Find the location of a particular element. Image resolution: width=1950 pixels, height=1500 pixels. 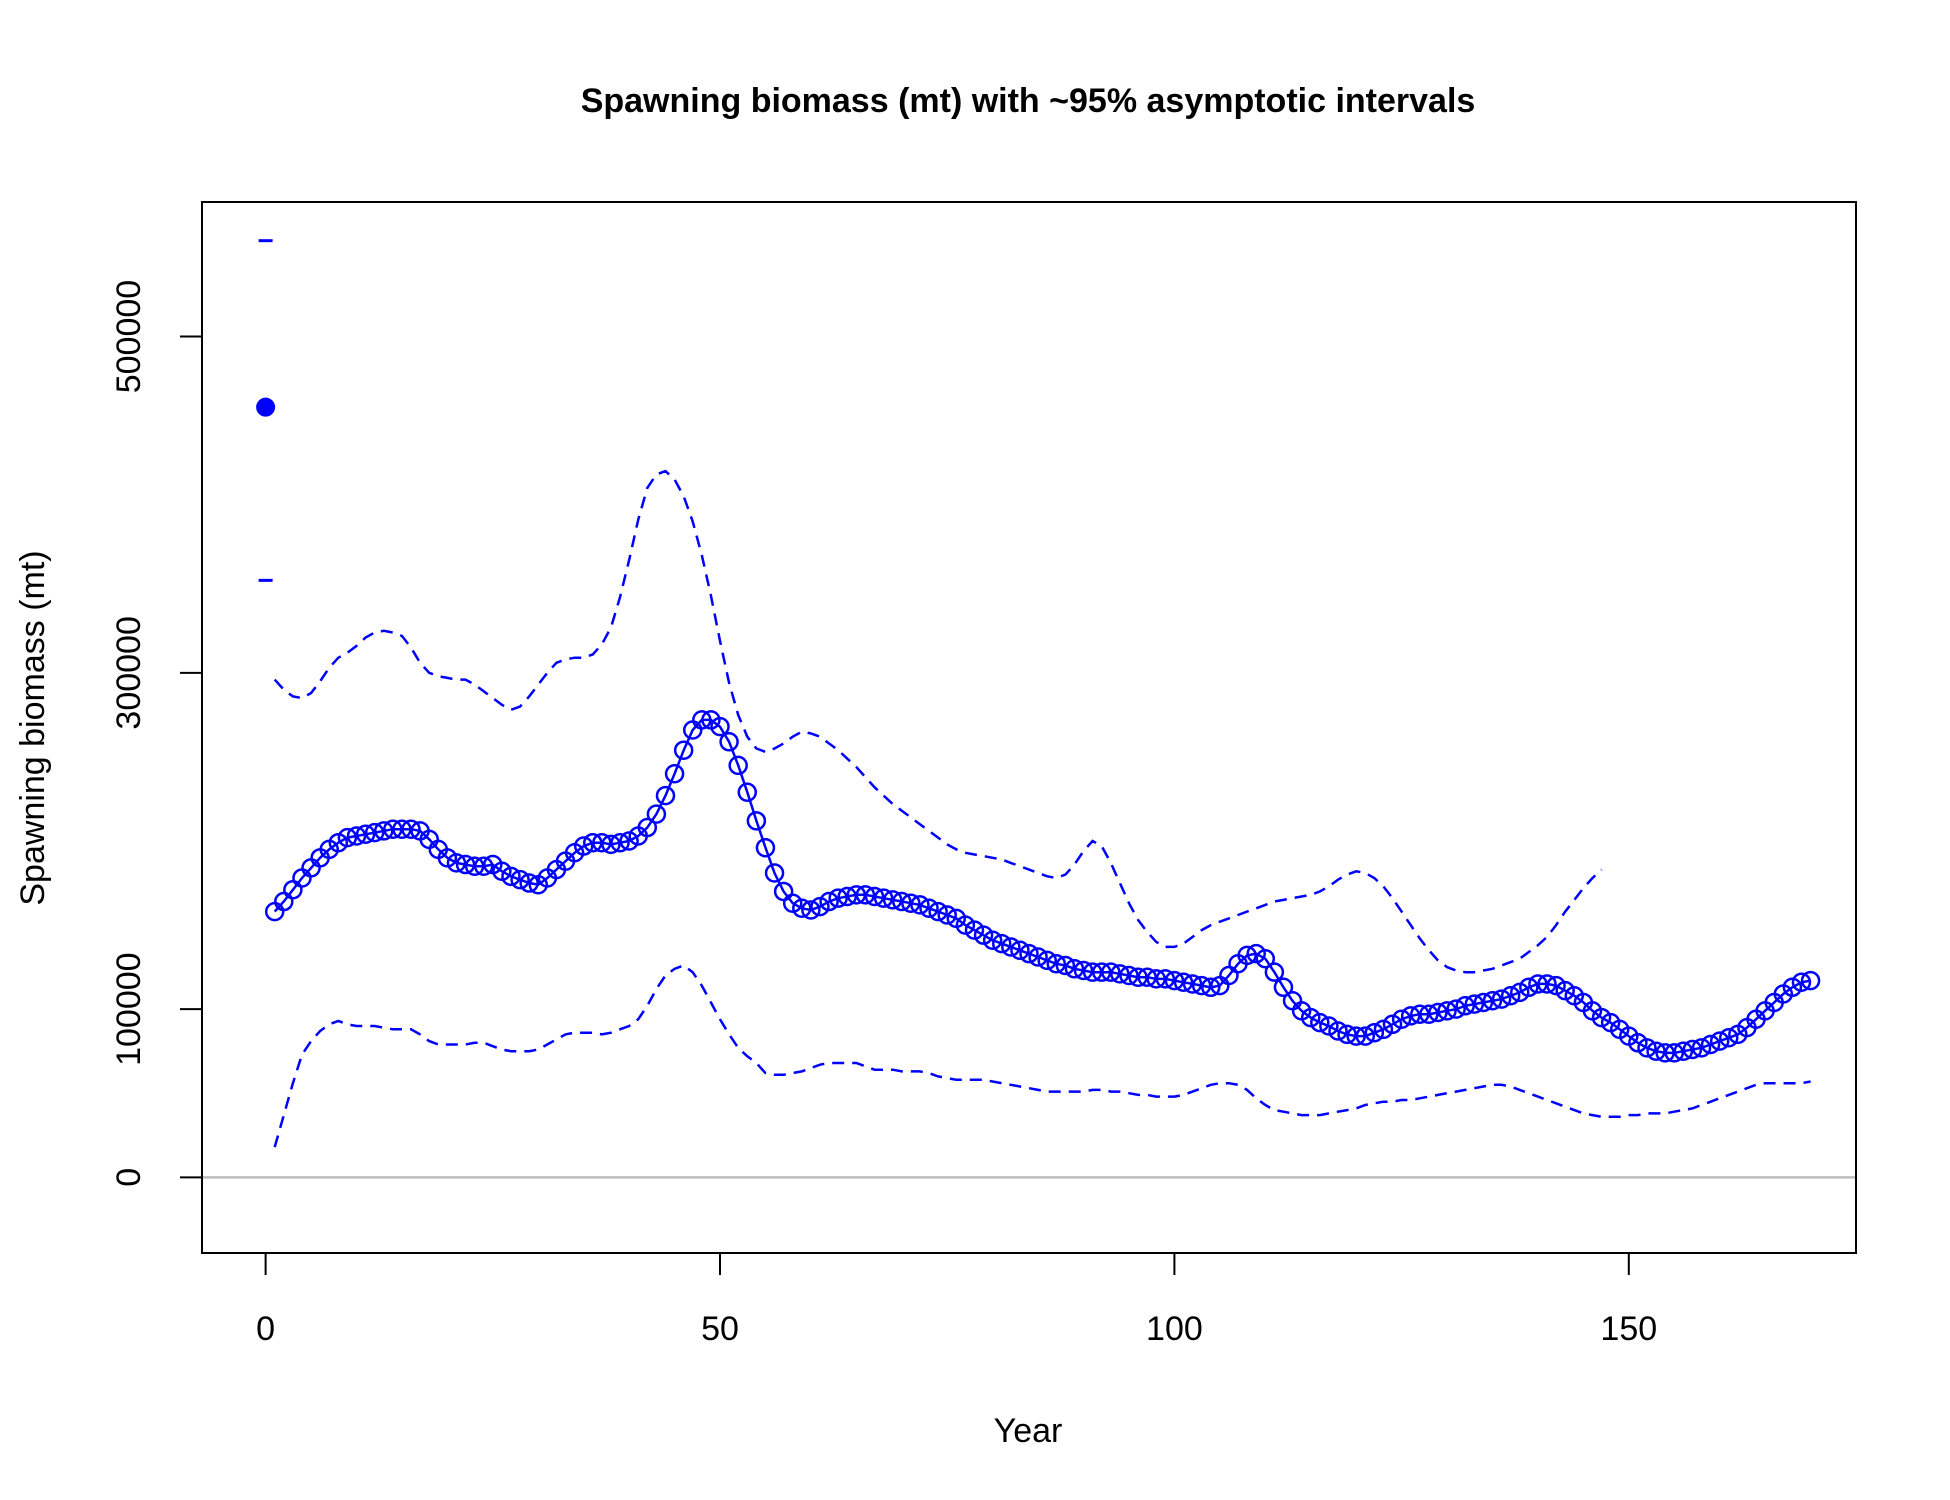

y-tick-label: 500000 is located at coordinates (129, 336).